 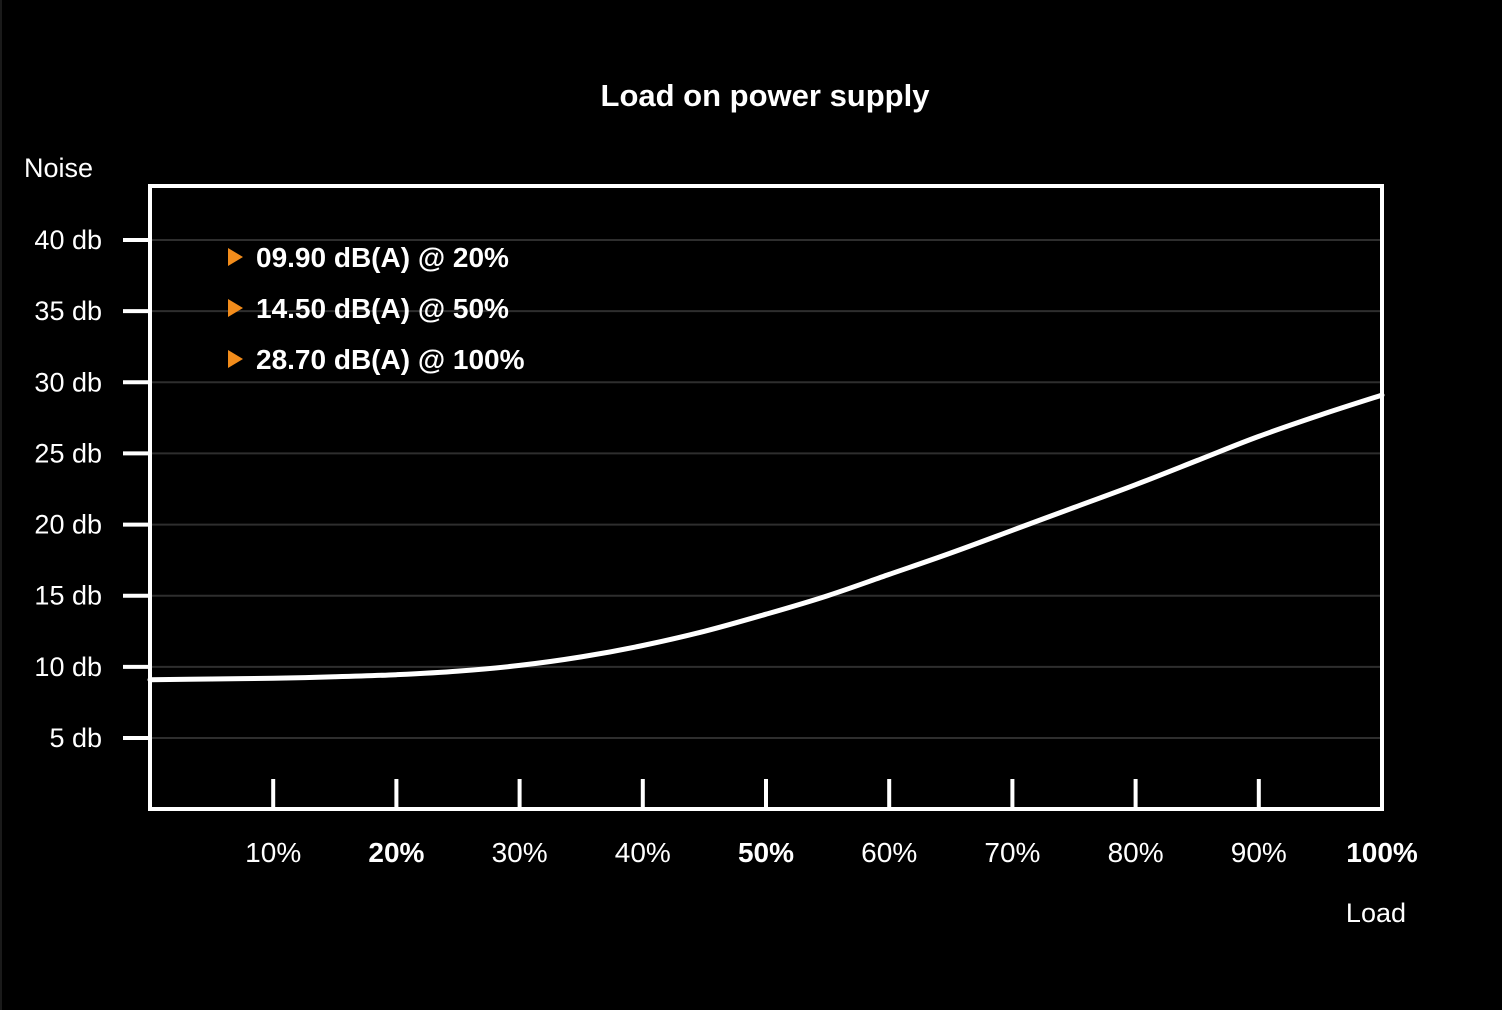 What do you see at coordinates (1376, 913) in the screenshot?
I see `x-axis-label: Load` at bounding box center [1376, 913].